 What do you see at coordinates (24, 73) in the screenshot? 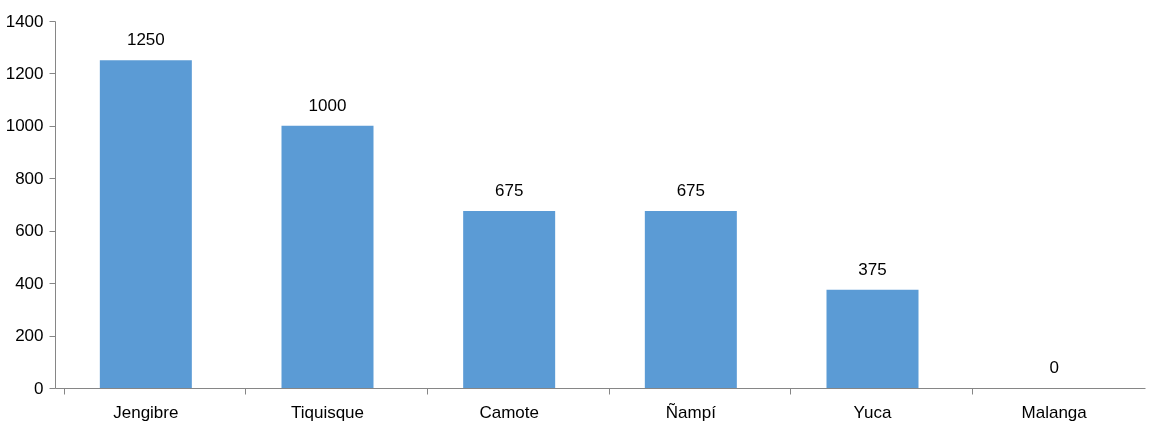
I see `y-tick-label: 1200` at bounding box center [24, 73].